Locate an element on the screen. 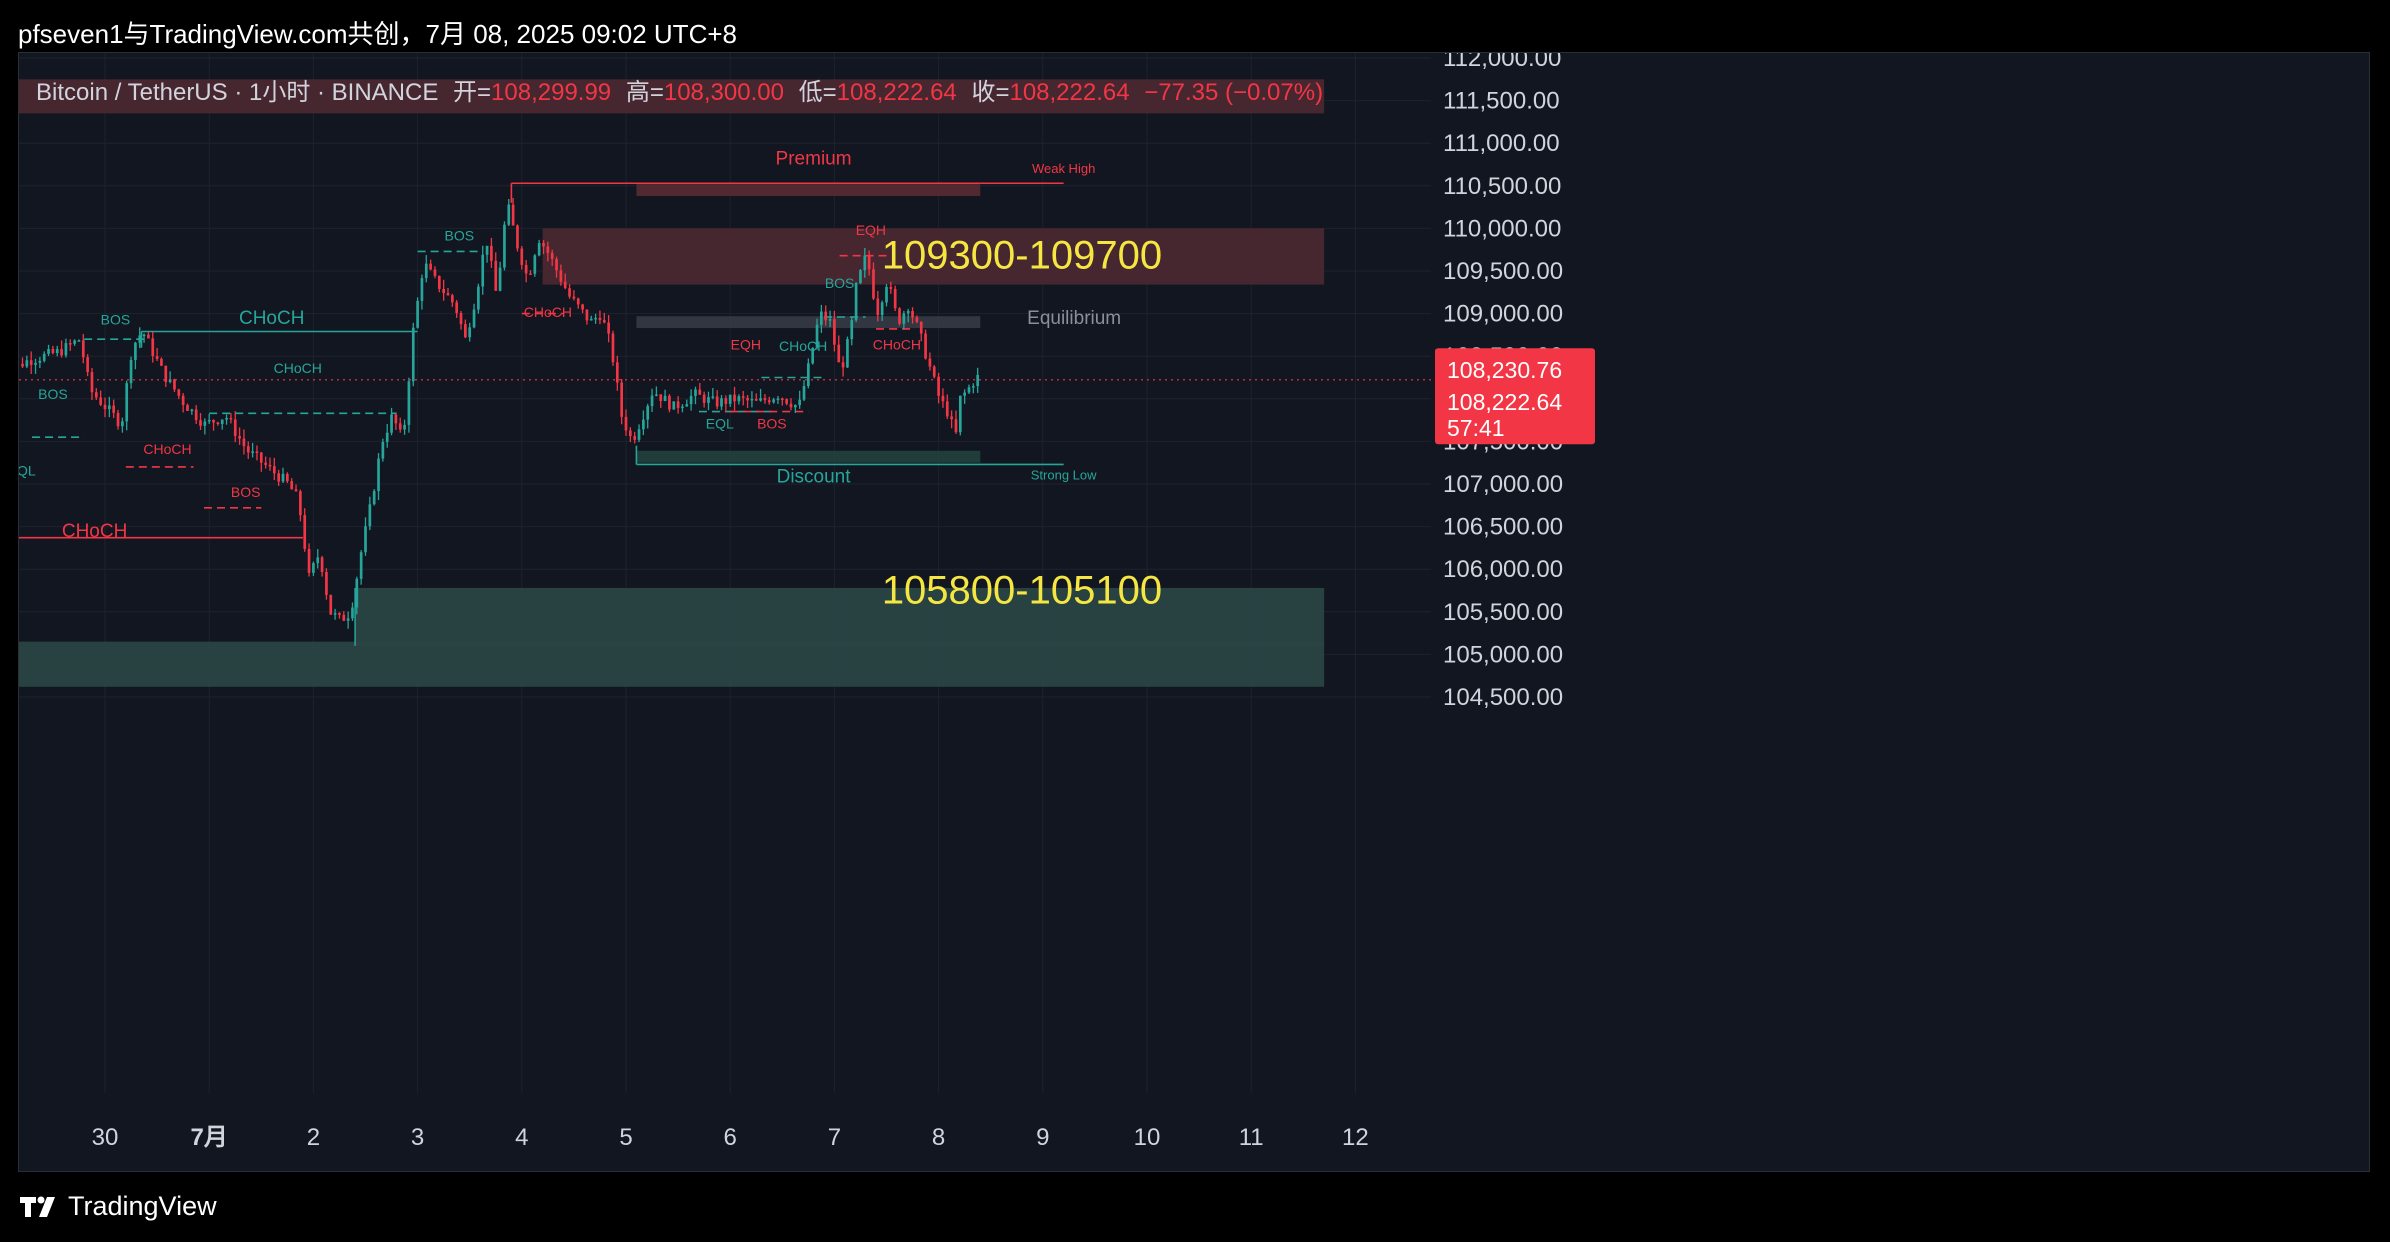 The image size is (2390, 1242). high-value: 108,300.00 is located at coordinates (723, 92).